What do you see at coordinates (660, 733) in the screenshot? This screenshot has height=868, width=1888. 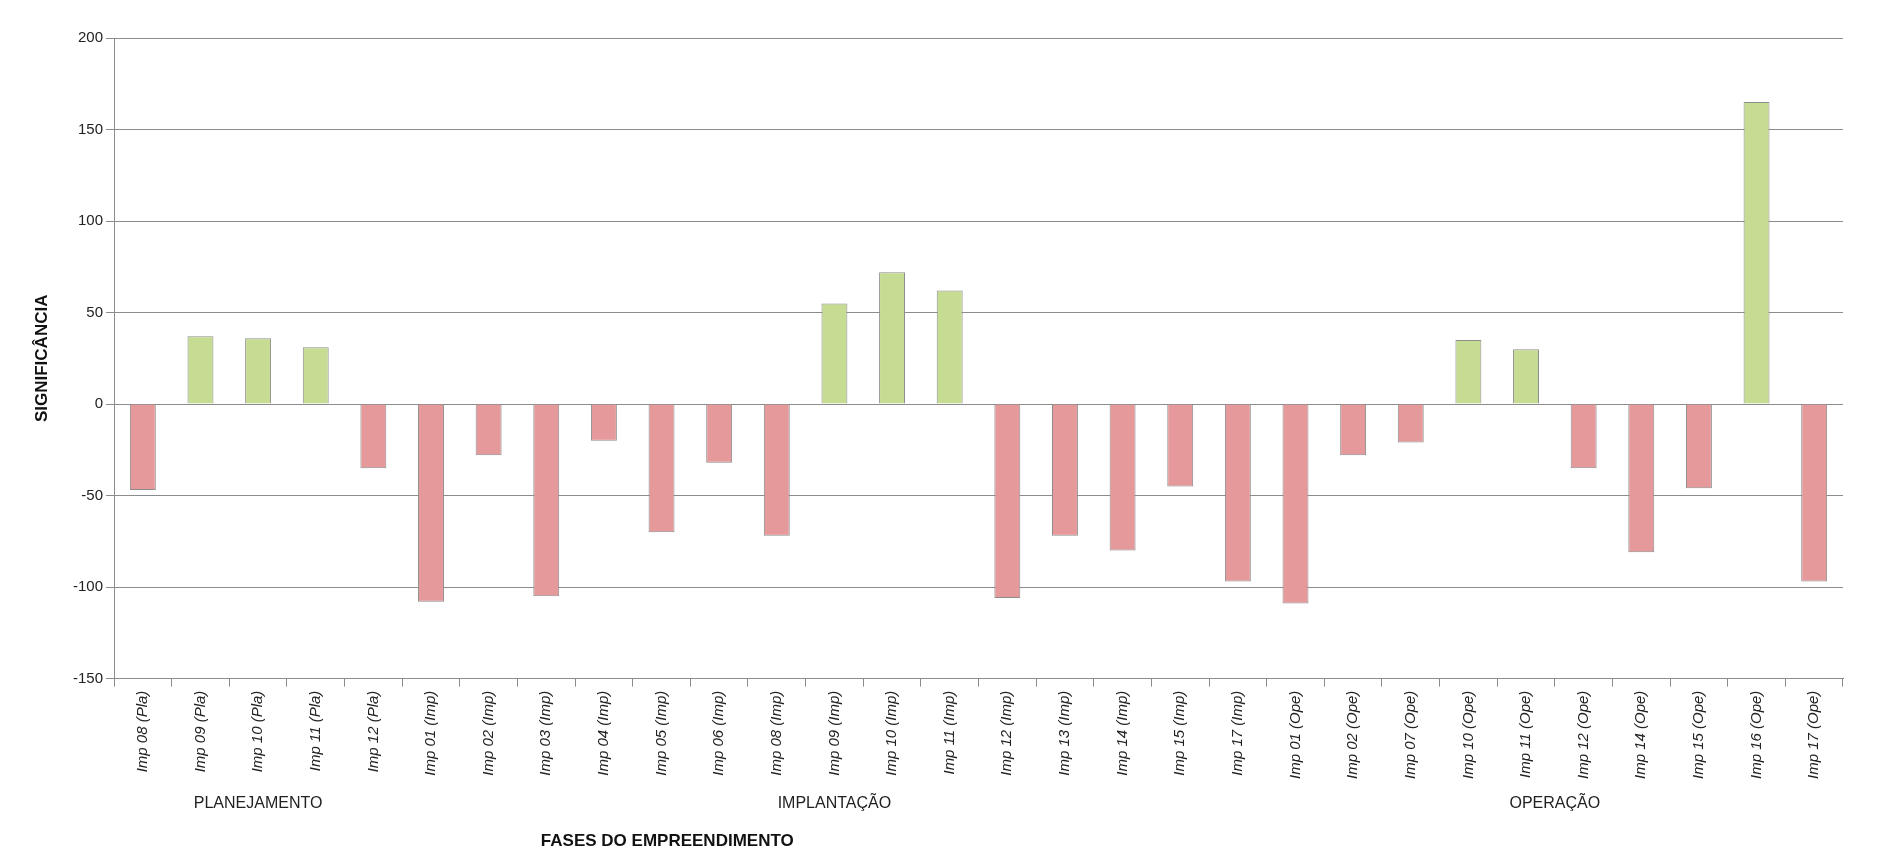 I see `x-tick-label: Imp 05 (Imp)` at bounding box center [660, 733].